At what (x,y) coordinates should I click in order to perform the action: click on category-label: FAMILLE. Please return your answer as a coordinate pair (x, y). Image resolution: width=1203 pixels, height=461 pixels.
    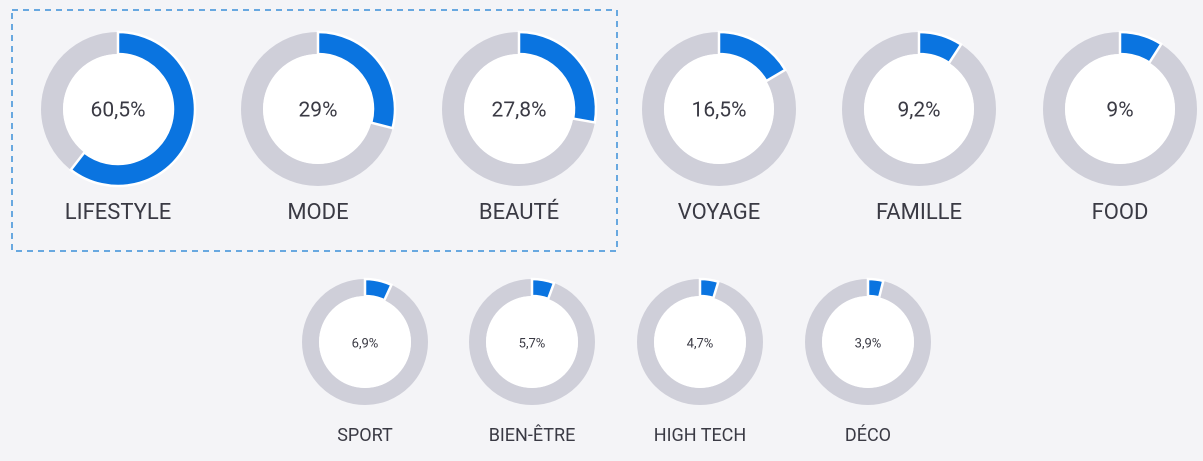
    Looking at the image, I should click on (919, 212).